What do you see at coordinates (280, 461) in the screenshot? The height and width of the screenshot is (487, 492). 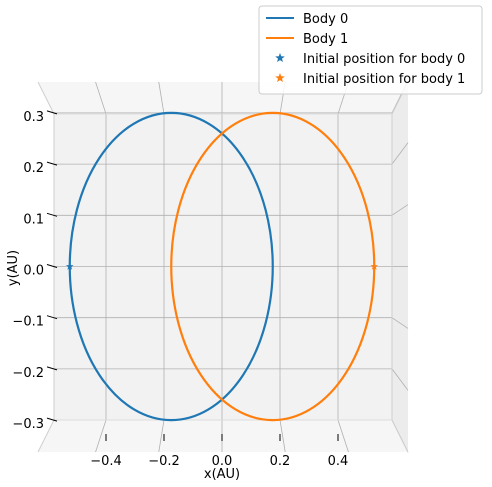 I see `x-tick-label: 0.2` at bounding box center [280, 461].